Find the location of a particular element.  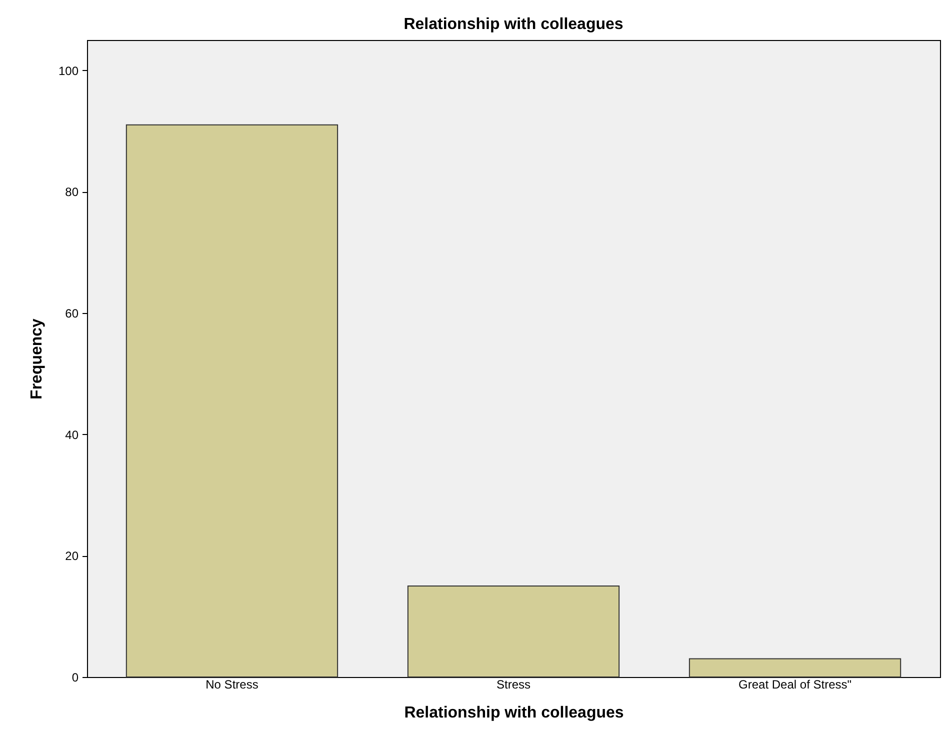

chart-title: Relationship with colleagues is located at coordinates (514, 24).